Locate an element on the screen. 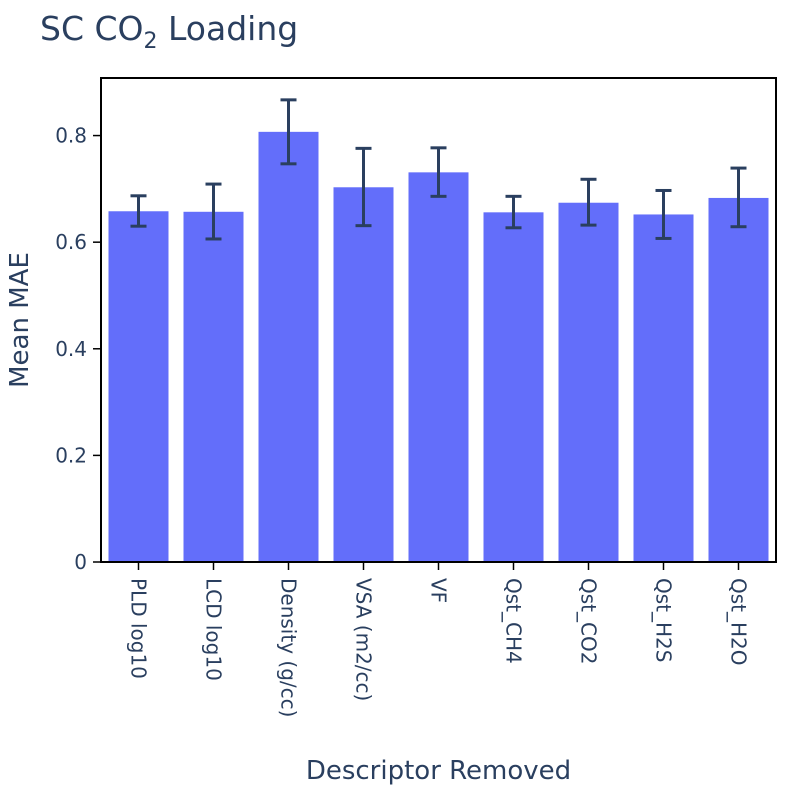 Image resolution: width=800 pixels, height=800 pixels. chart-title: SC CO2 Loading is located at coordinates (169, 31).